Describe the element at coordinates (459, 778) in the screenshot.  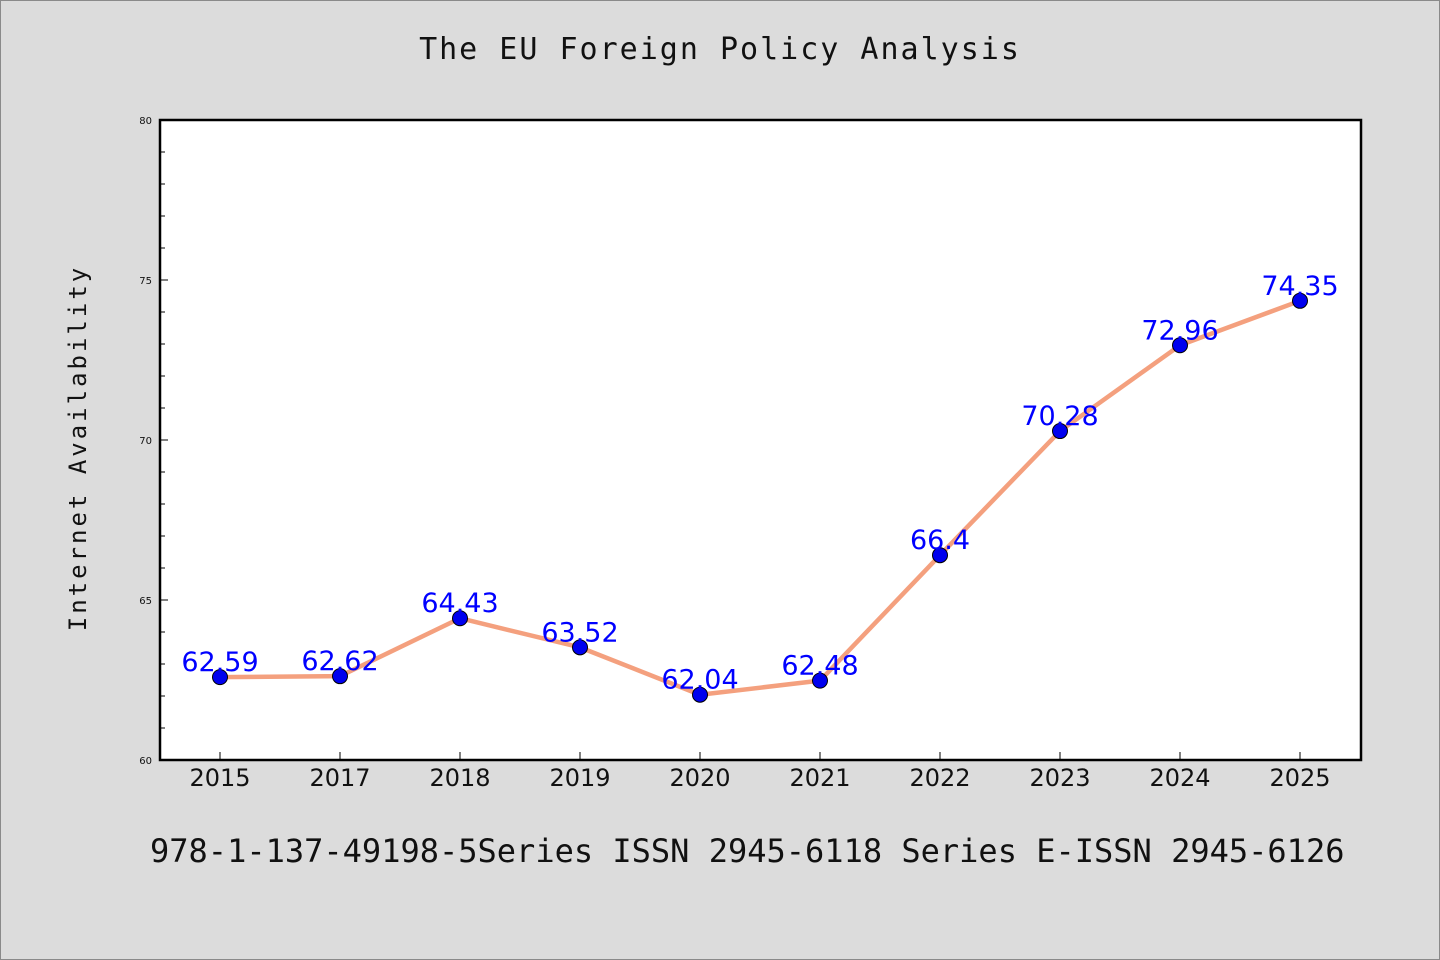
I see `x-tick-label: 2018` at that location.